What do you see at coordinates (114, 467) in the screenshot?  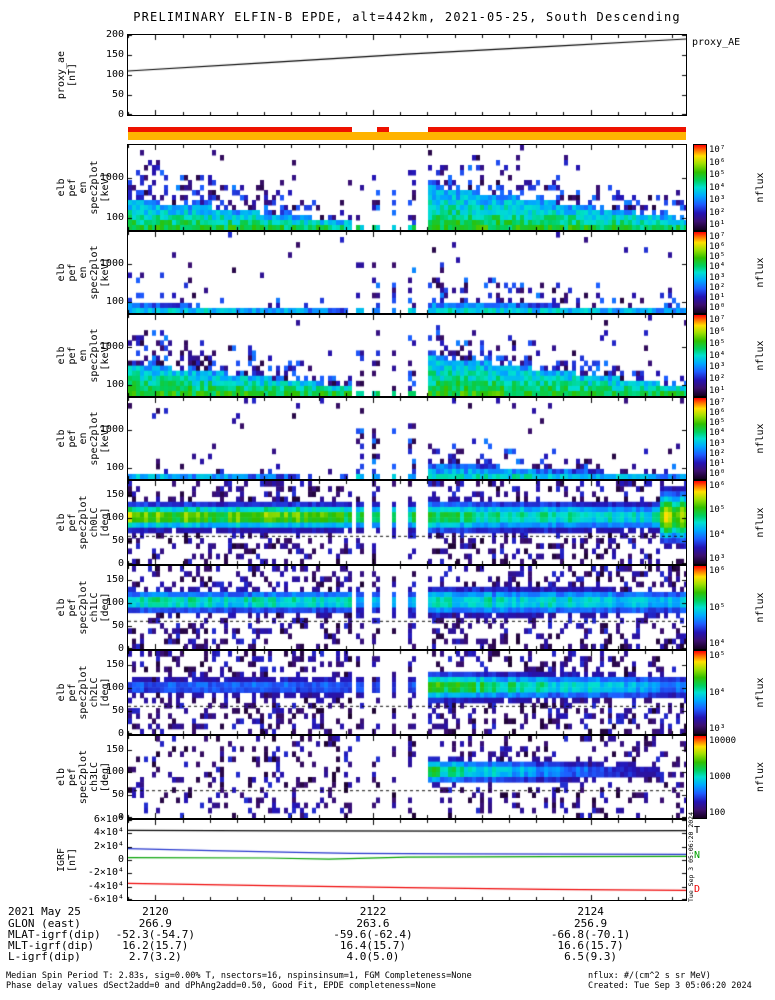 I see `ytick-label-en_spec_4: 100` at bounding box center [114, 467].